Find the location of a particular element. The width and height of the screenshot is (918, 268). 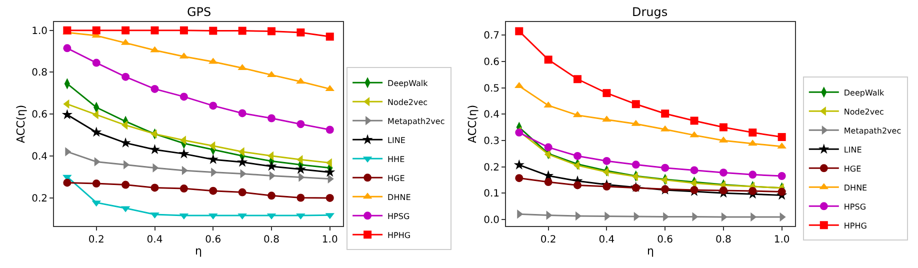

y-tick-label: 1.0 is located at coordinates (40, 31).